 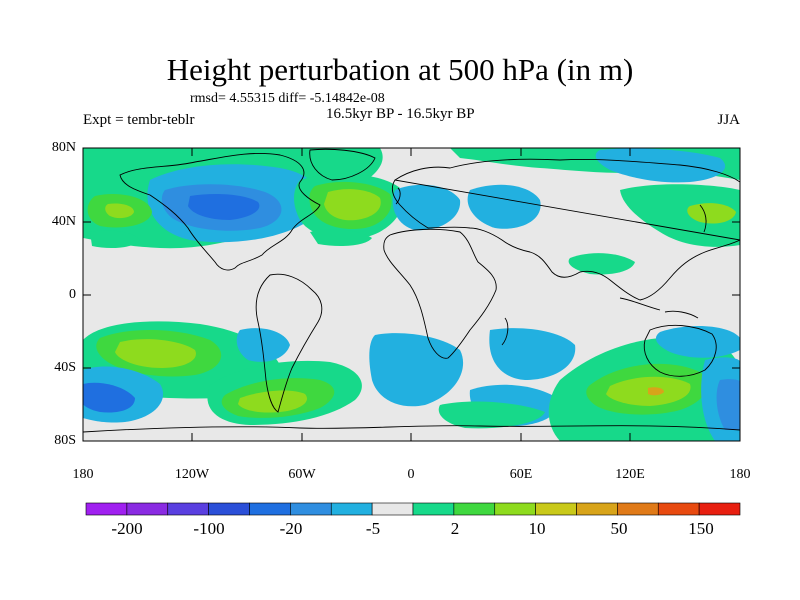 What do you see at coordinates (505, 331) in the screenshot?
I see `coast-madagascar` at bounding box center [505, 331].